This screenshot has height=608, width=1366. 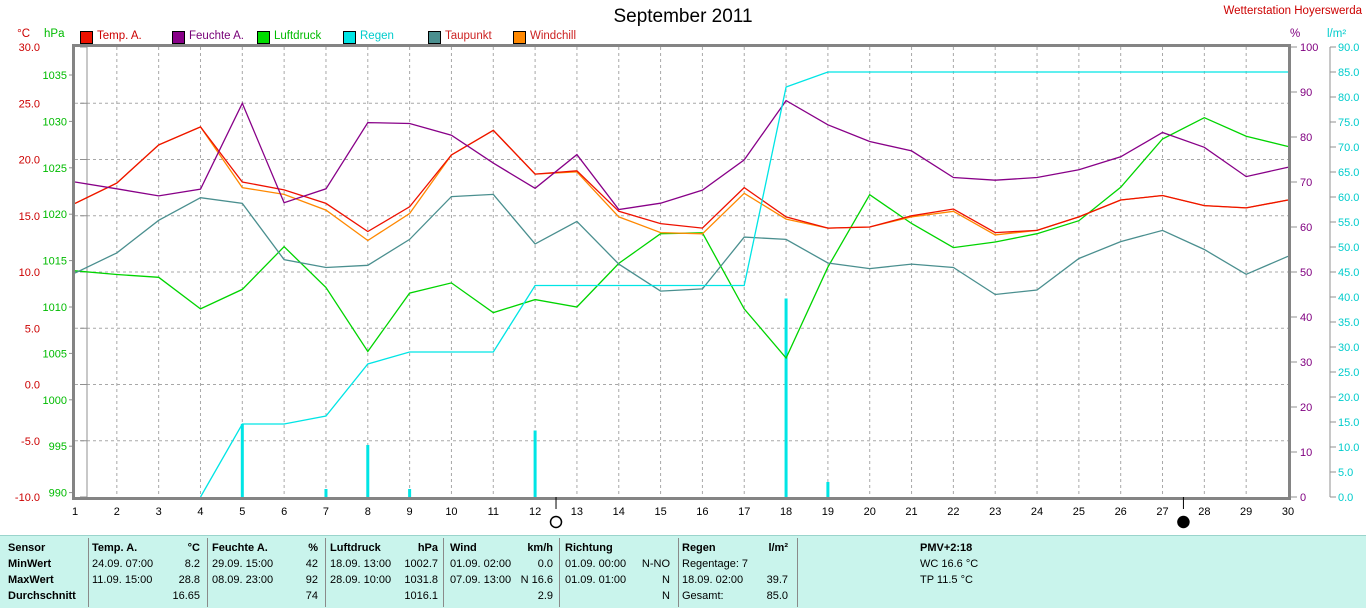 What do you see at coordinates (115, 548) in the screenshot?
I see `table-column-title: Temp. A.` at bounding box center [115, 548].